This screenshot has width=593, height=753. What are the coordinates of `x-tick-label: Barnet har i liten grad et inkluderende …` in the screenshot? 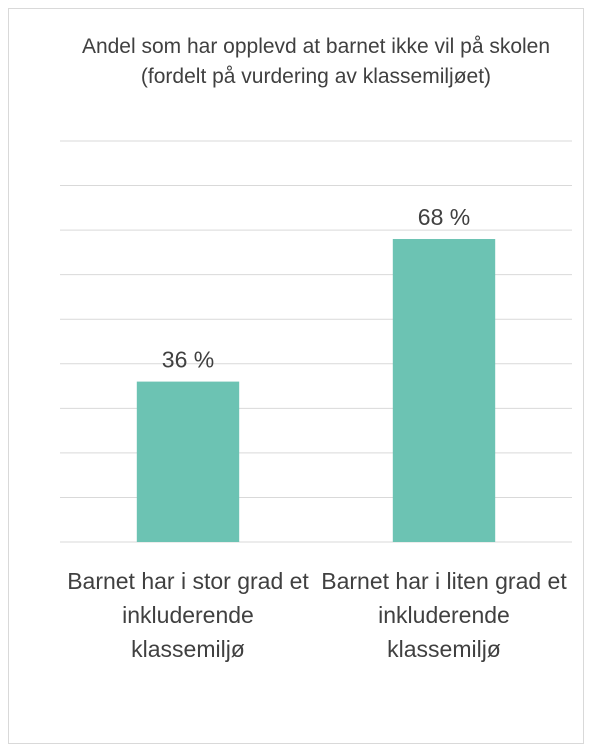 It's located at (444, 615).